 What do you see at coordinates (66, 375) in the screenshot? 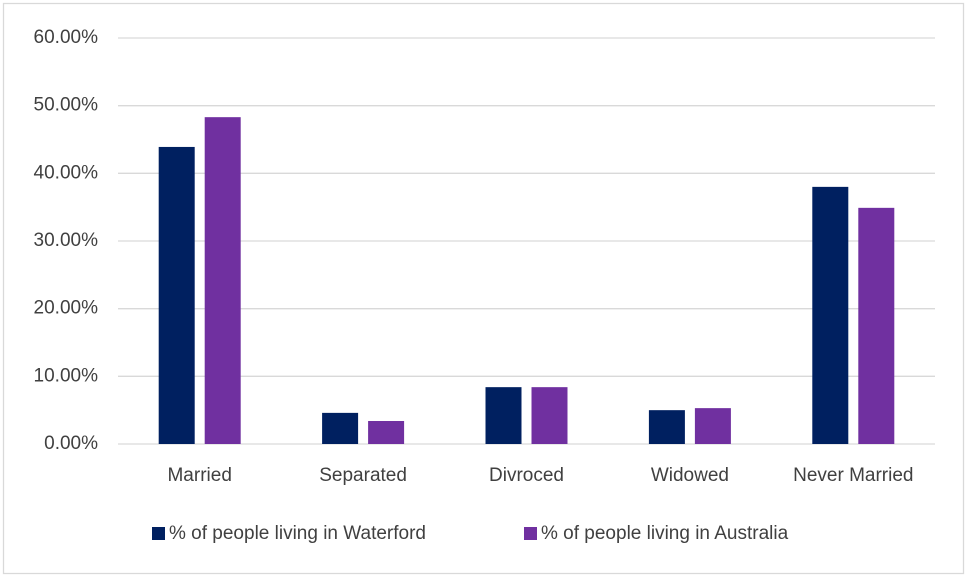
I see `y-tick-label: 10.00%` at bounding box center [66, 375].